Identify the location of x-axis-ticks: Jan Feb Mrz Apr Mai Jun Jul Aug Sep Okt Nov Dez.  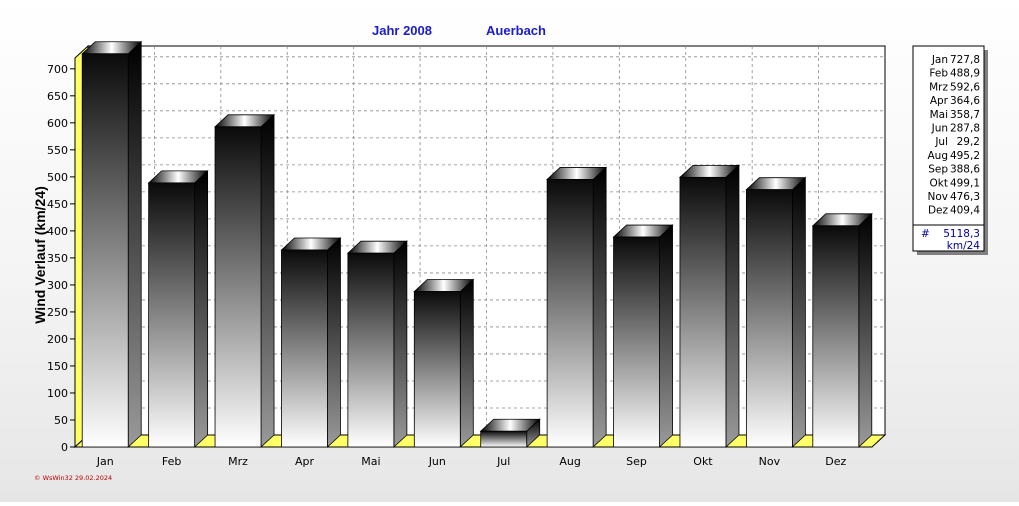
(471, 461).